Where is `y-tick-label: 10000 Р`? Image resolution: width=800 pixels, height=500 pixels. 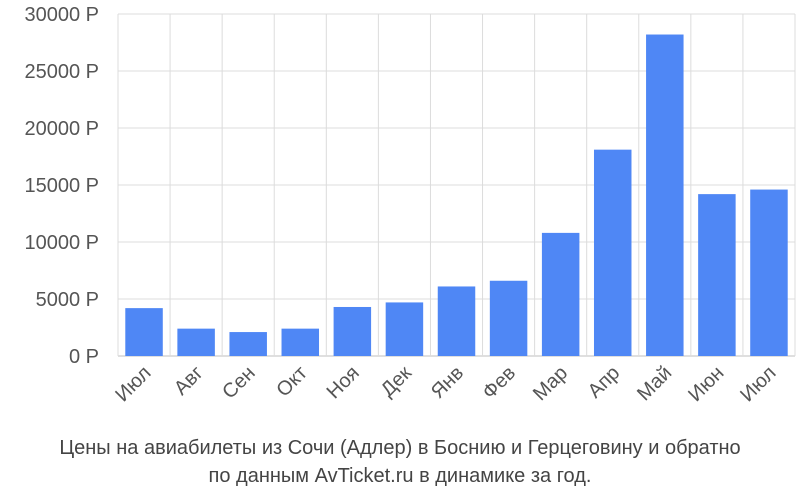
y-tick-label: 10000 Р is located at coordinates (61, 243).